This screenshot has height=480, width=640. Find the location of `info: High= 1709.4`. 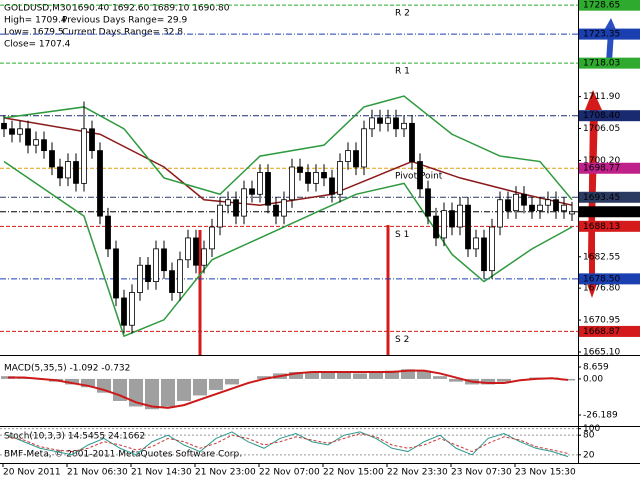

info: High= 1709.4 is located at coordinates (35, 21).